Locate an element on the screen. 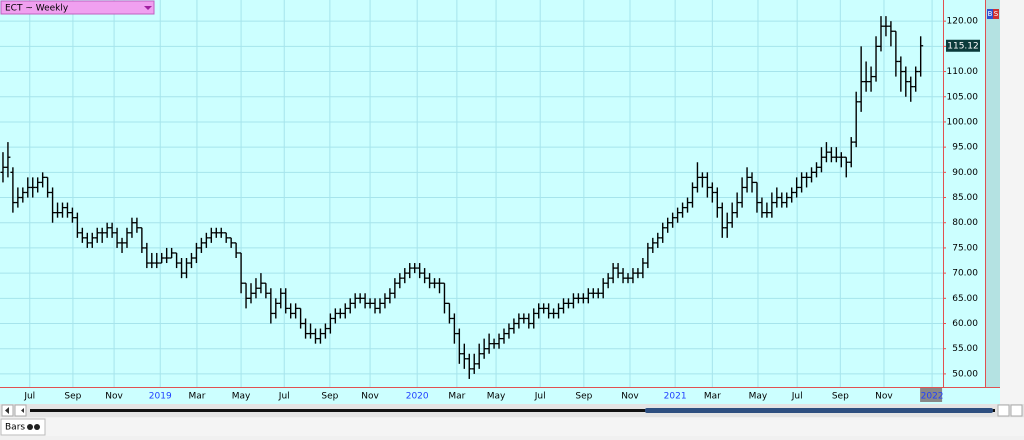 This screenshot has width=1024, height=440. scroll-thumb is located at coordinates (819, 410).